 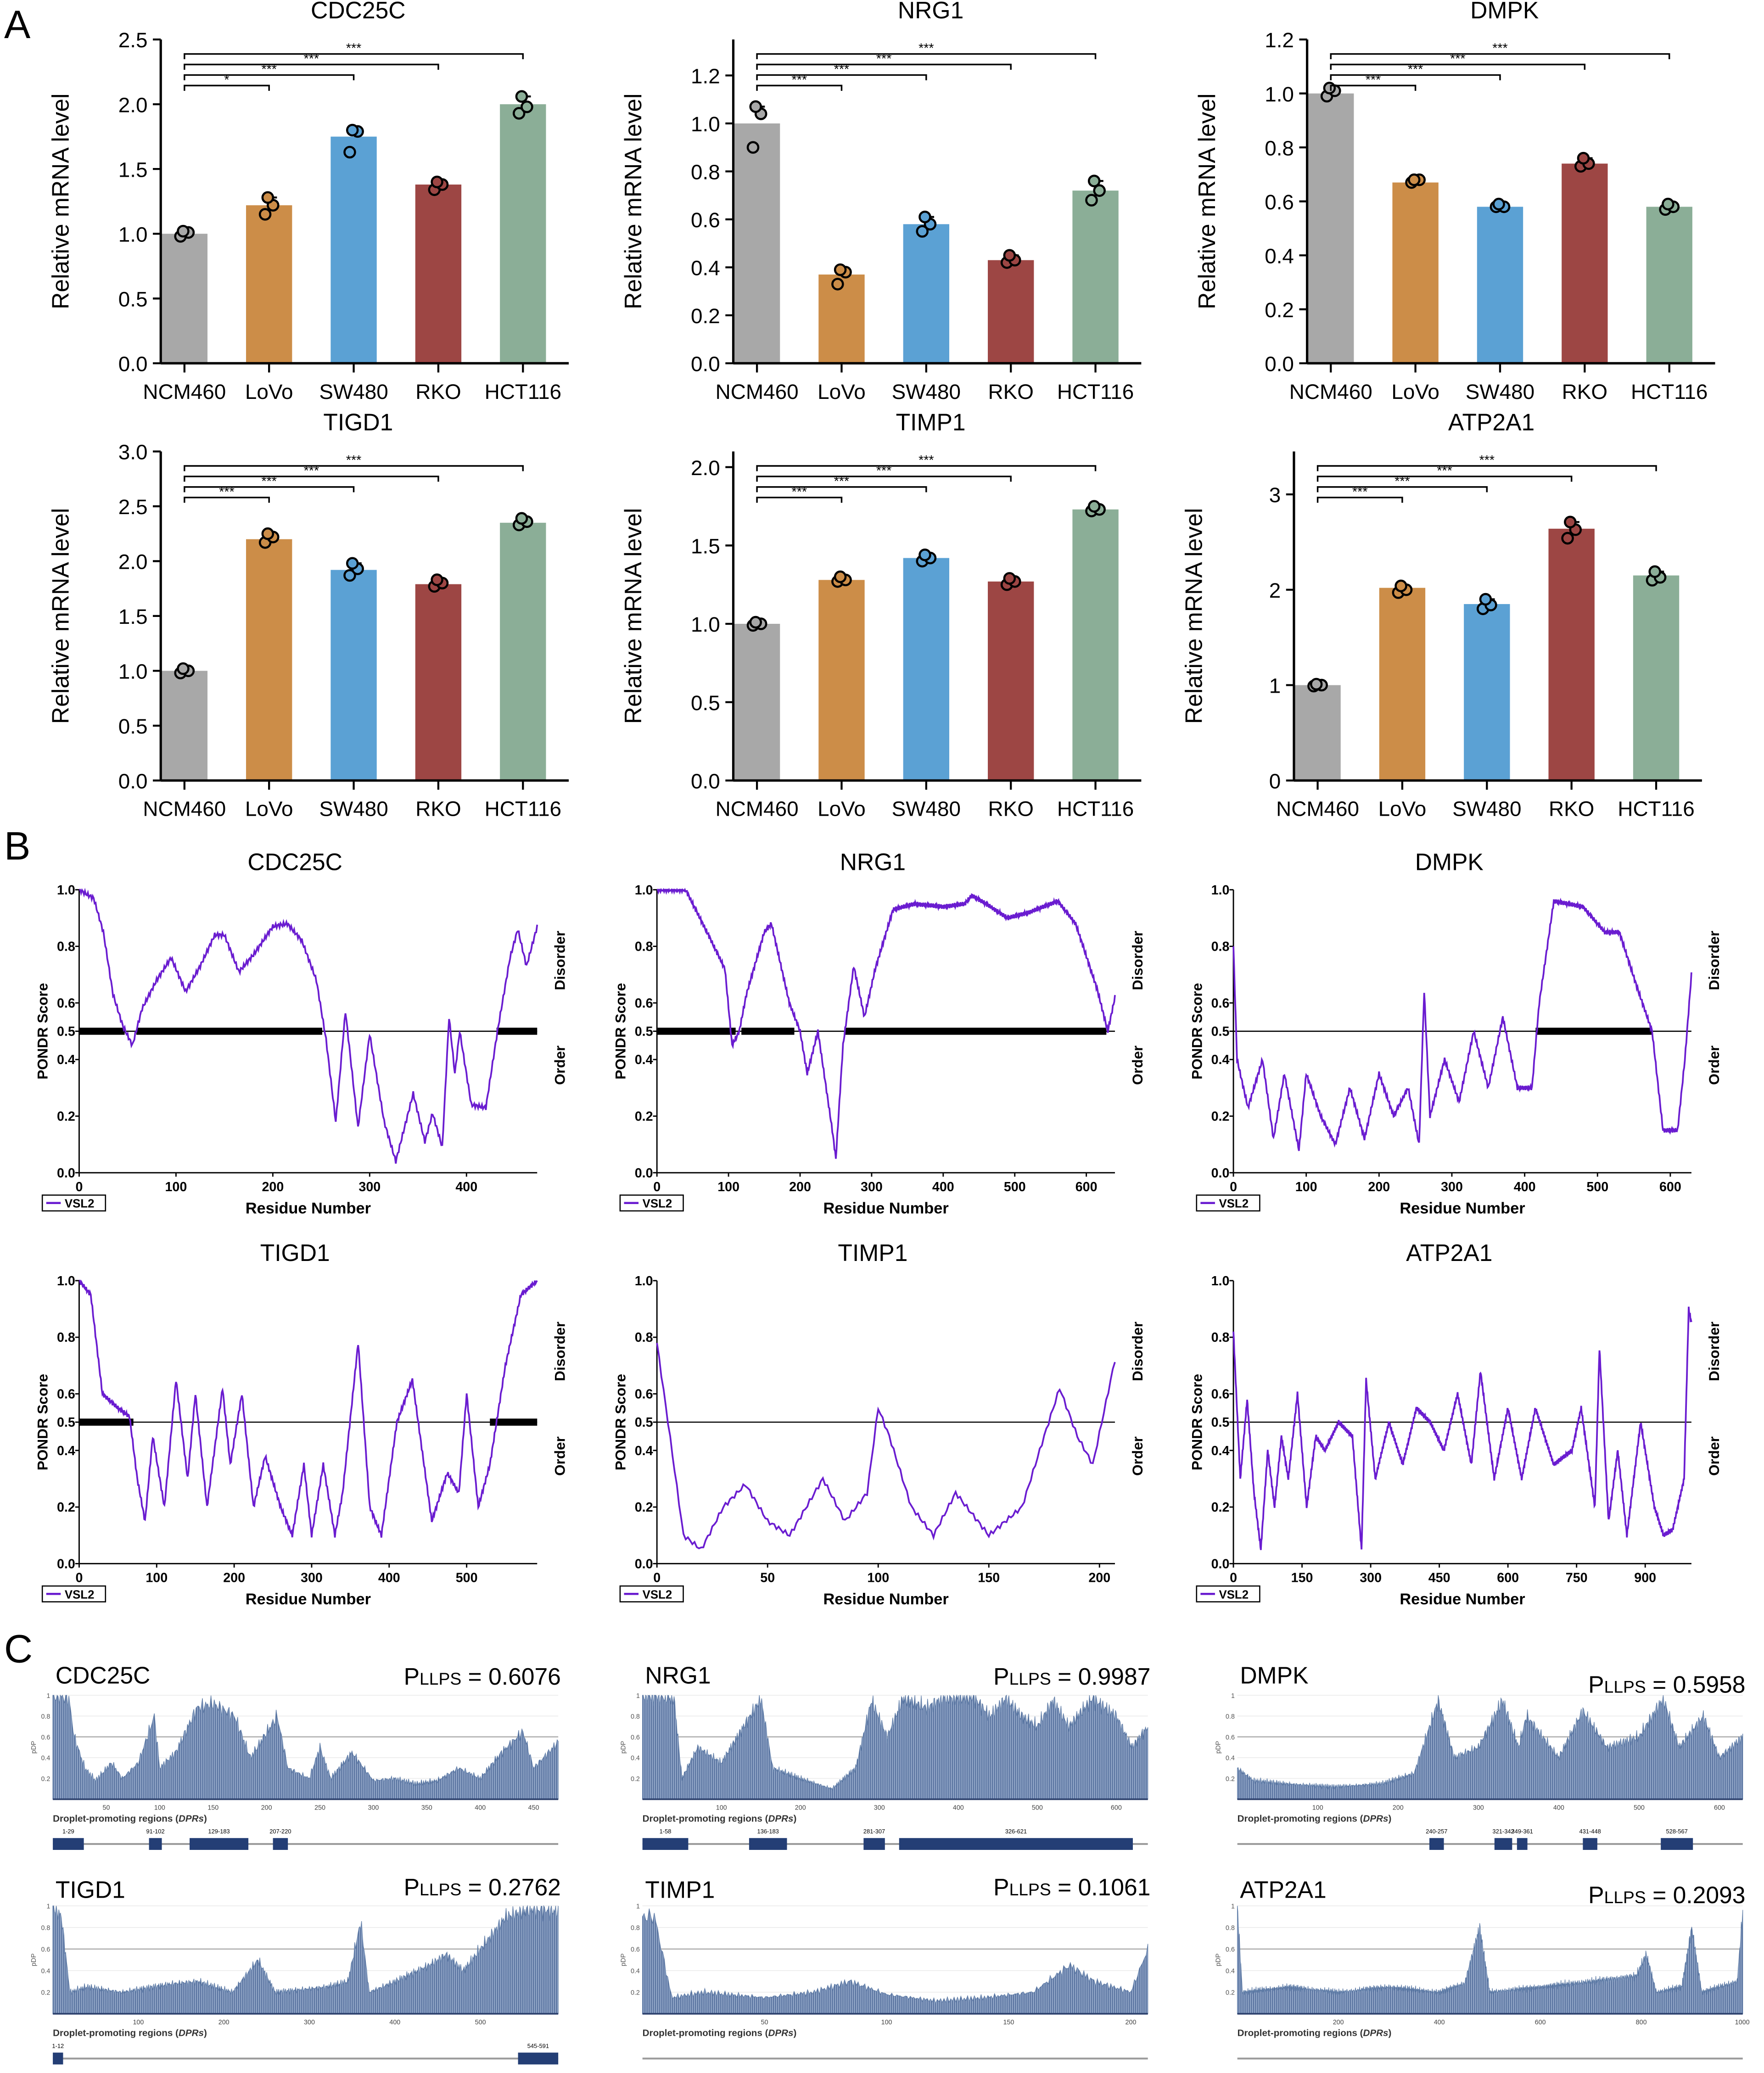 What do you see at coordinates (353, 391) in the screenshot?
I see `x-tick-label: SW480` at bounding box center [353, 391].